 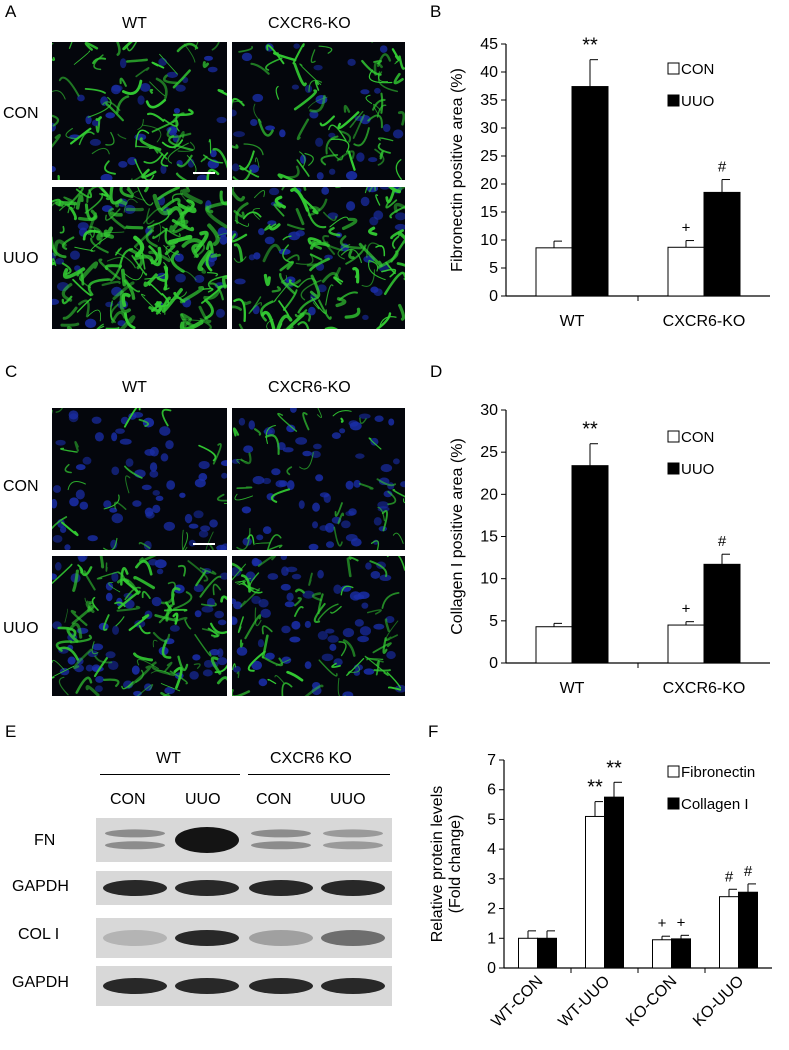 I want to click on legend-label: Collagen I, so click(x=715, y=804).